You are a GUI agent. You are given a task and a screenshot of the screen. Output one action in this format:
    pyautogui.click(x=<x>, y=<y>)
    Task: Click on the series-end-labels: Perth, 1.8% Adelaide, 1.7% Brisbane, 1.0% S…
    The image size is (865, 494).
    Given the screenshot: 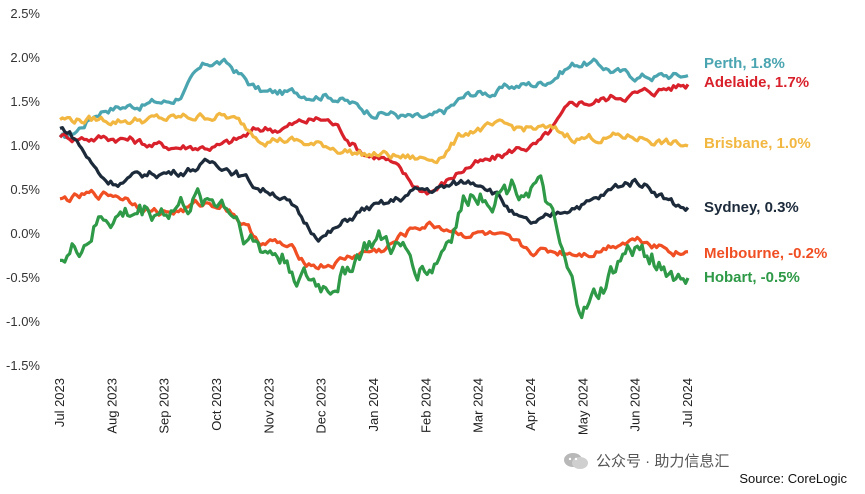 What is the action you would take?
    pyautogui.click(x=765, y=170)
    